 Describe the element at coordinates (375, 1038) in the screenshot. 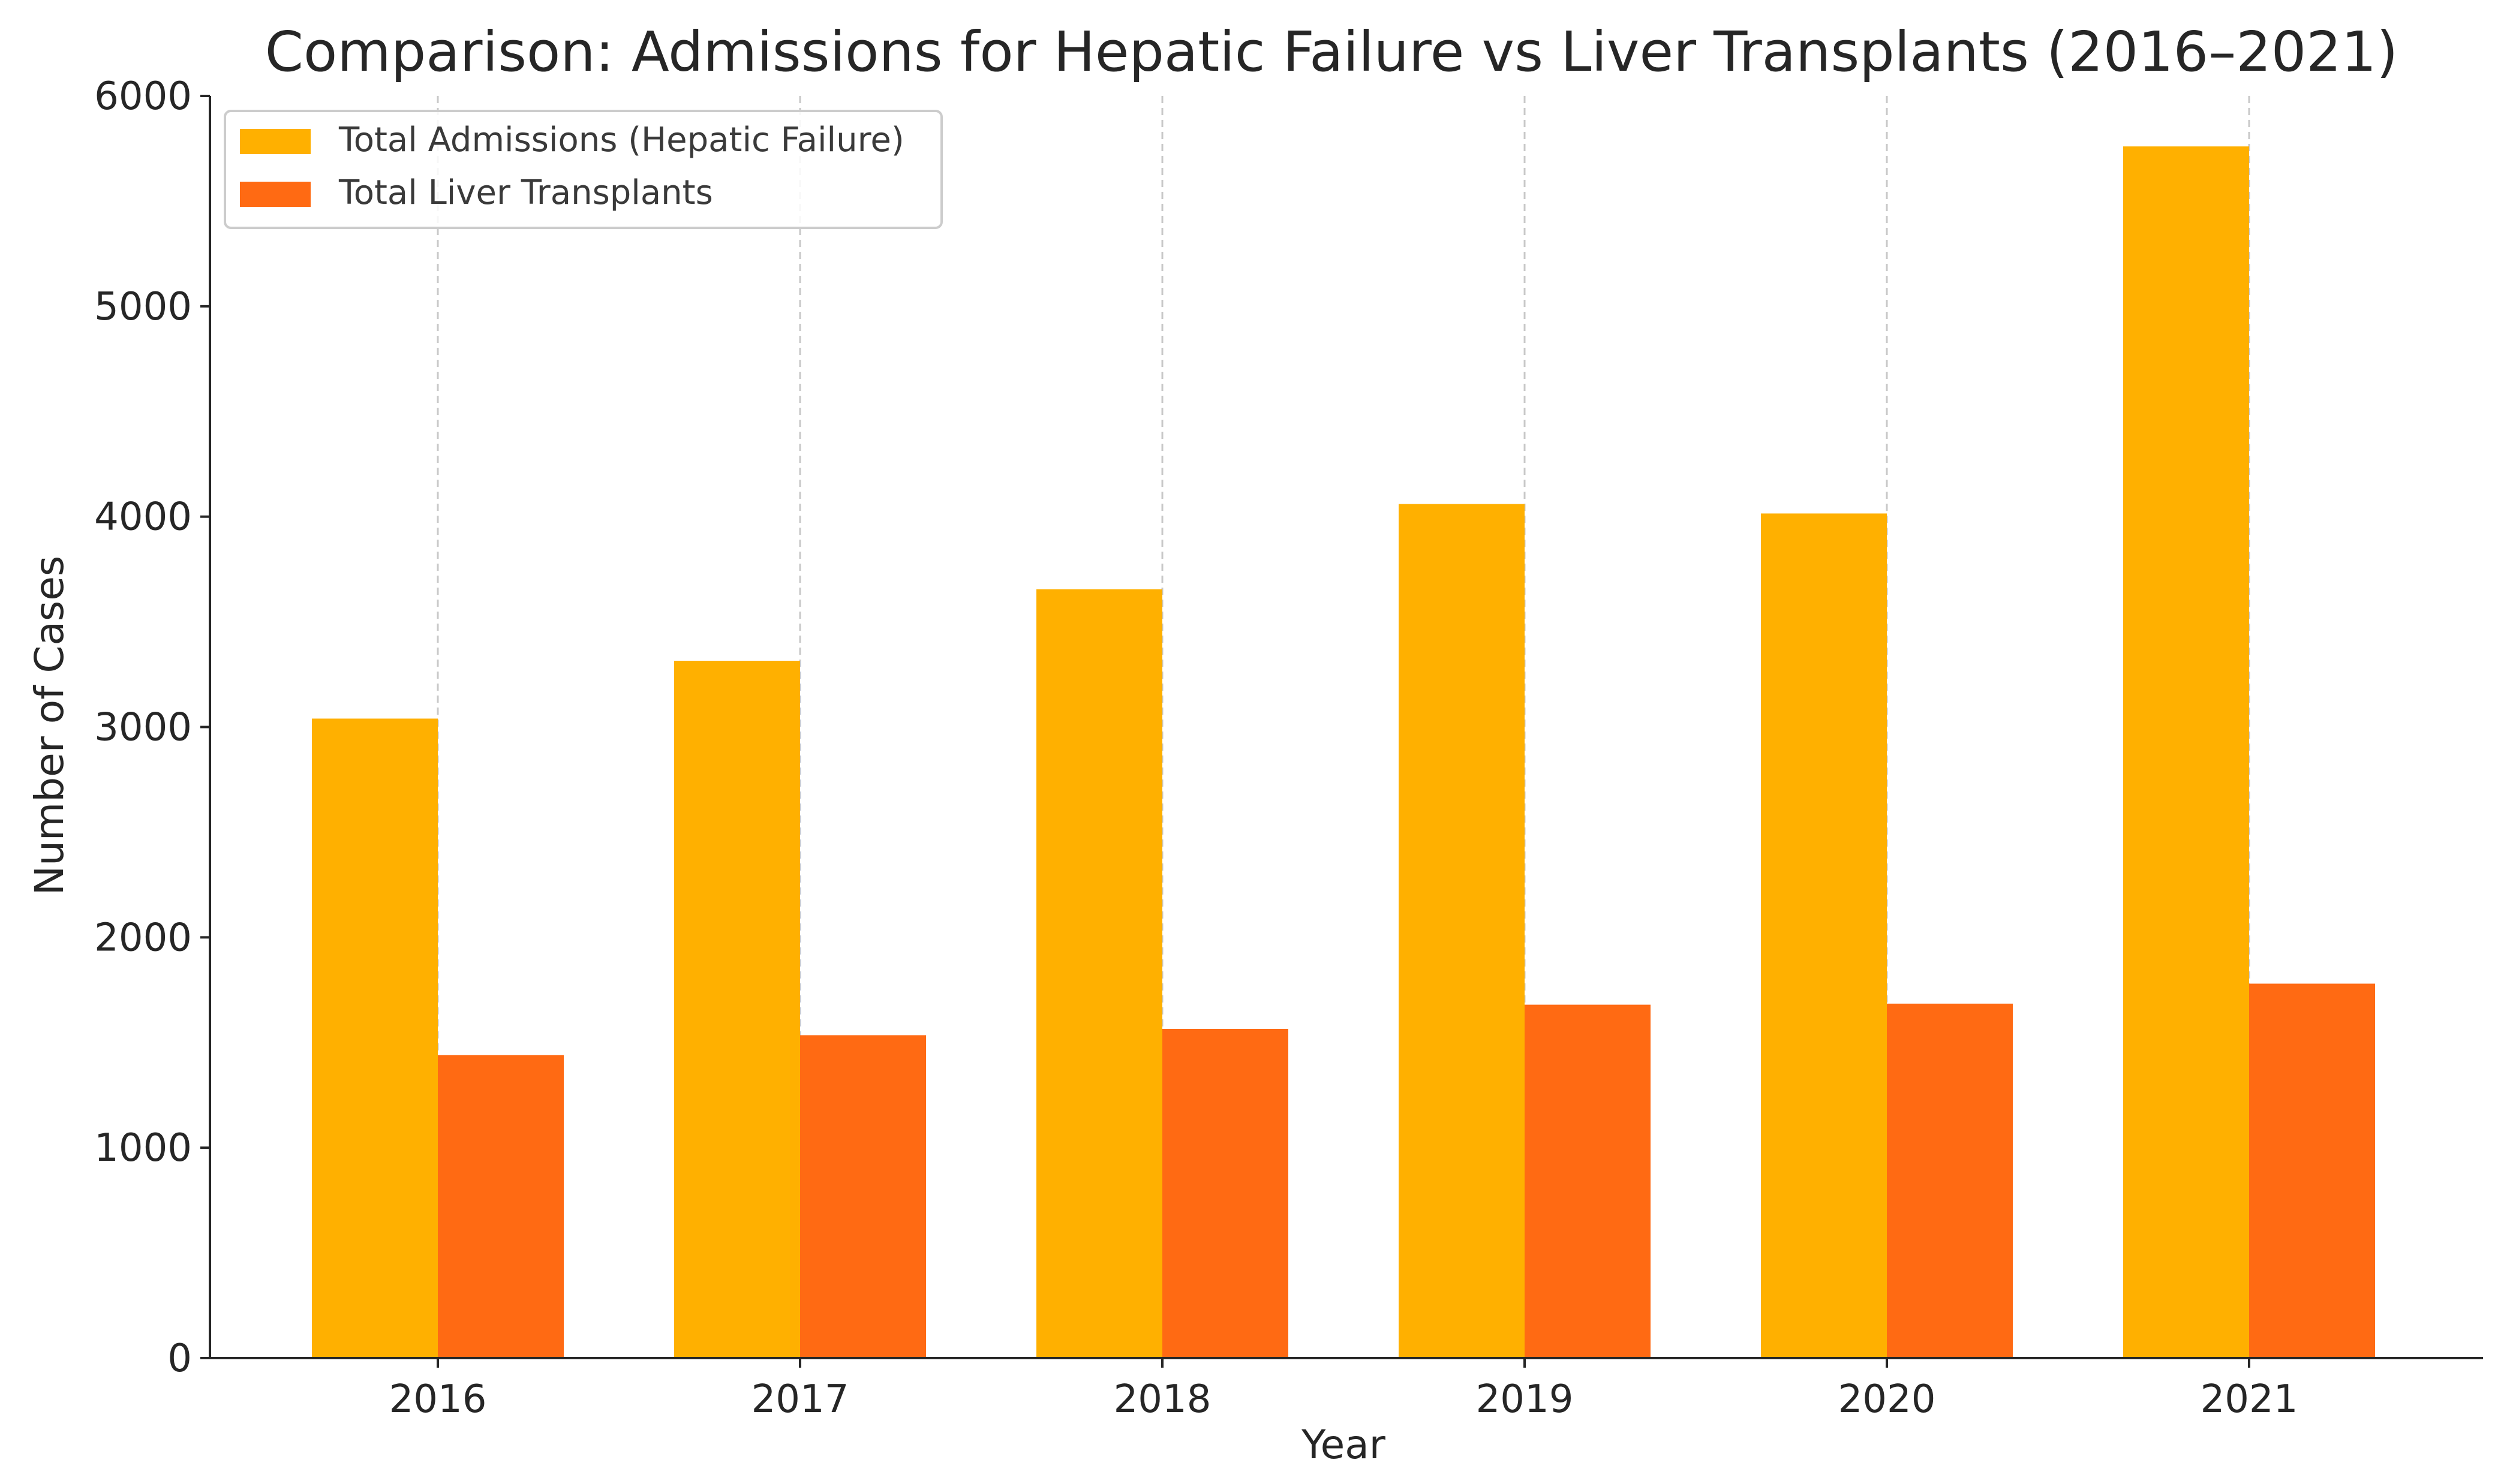

I see `bar-admissions-2016` at that location.